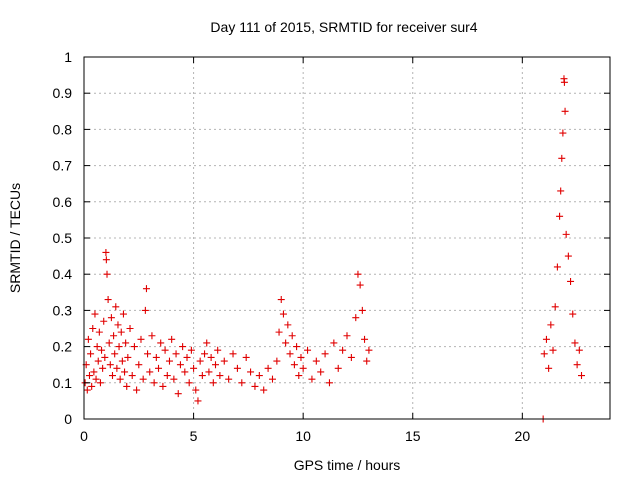  What do you see at coordinates (63, 274) in the screenshot?
I see `y-tick-label: 0.4` at bounding box center [63, 274].